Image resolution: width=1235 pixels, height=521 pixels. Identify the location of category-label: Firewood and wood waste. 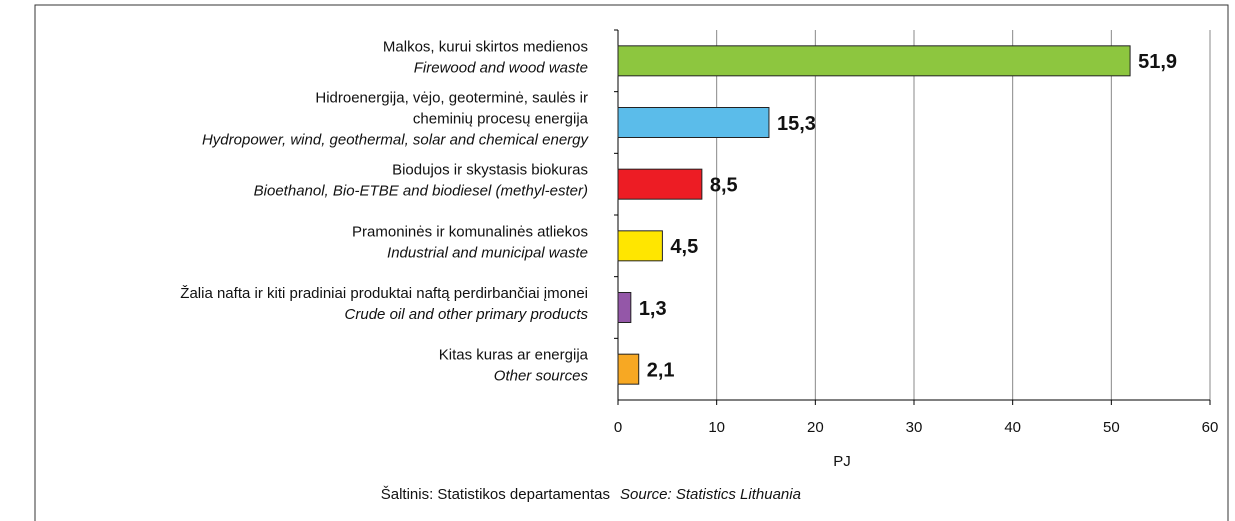
(501, 67).